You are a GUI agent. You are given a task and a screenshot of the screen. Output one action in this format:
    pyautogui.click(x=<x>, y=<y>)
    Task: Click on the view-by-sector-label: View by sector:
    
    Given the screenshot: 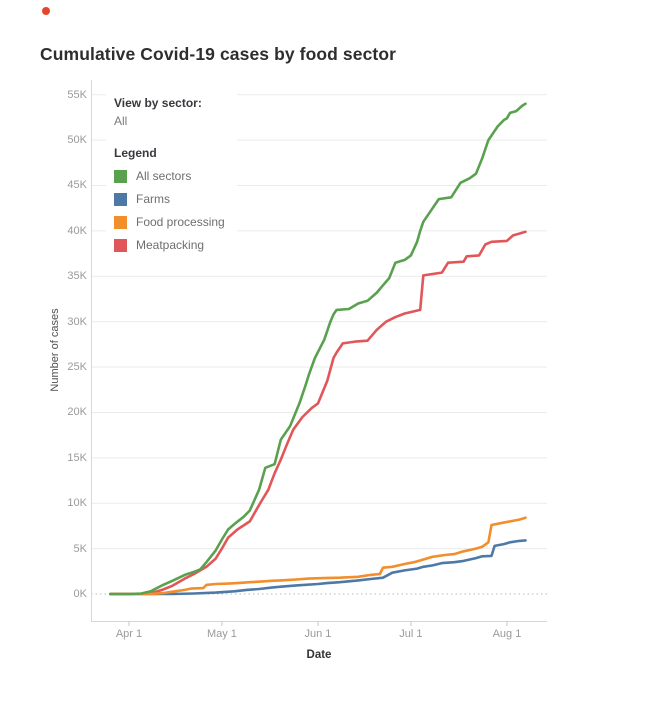 What is the action you would take?
    pyautogui.click(x=158, y=103)
    